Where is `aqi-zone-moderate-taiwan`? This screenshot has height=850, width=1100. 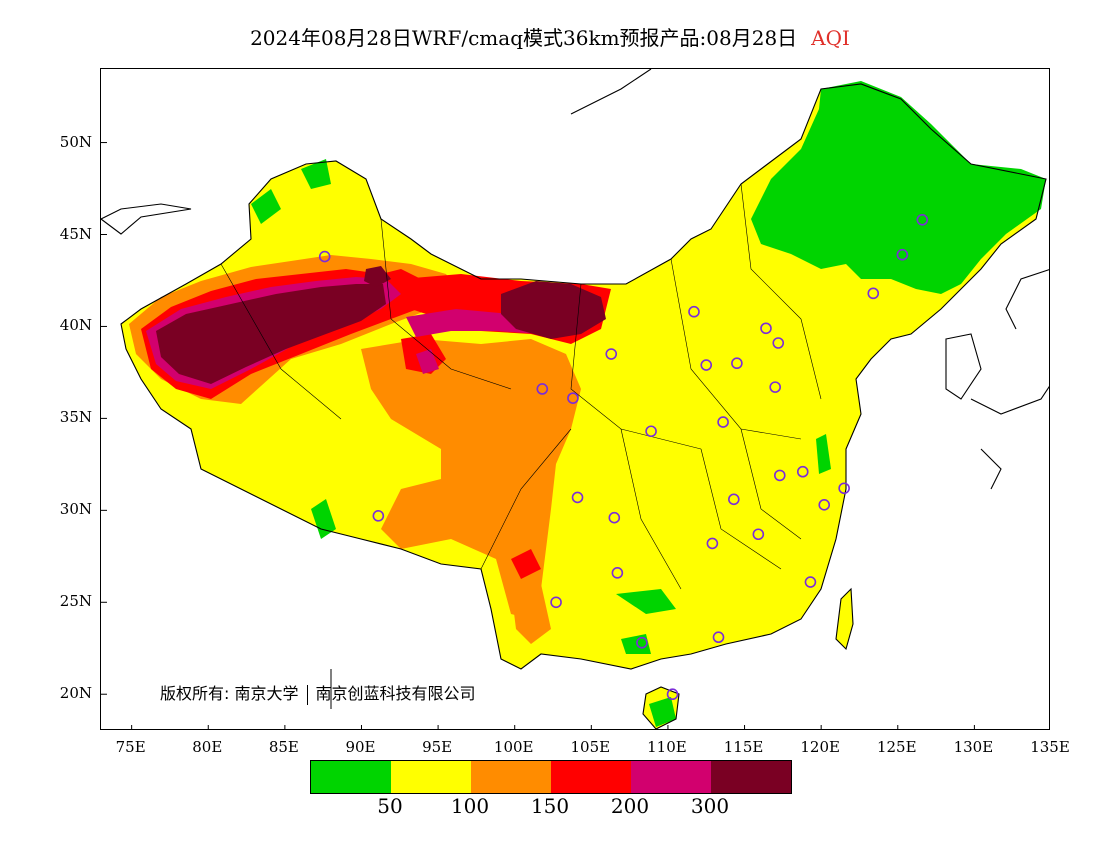
aqi-zone-moderate-taiwan is located at coordinates (844, 619).